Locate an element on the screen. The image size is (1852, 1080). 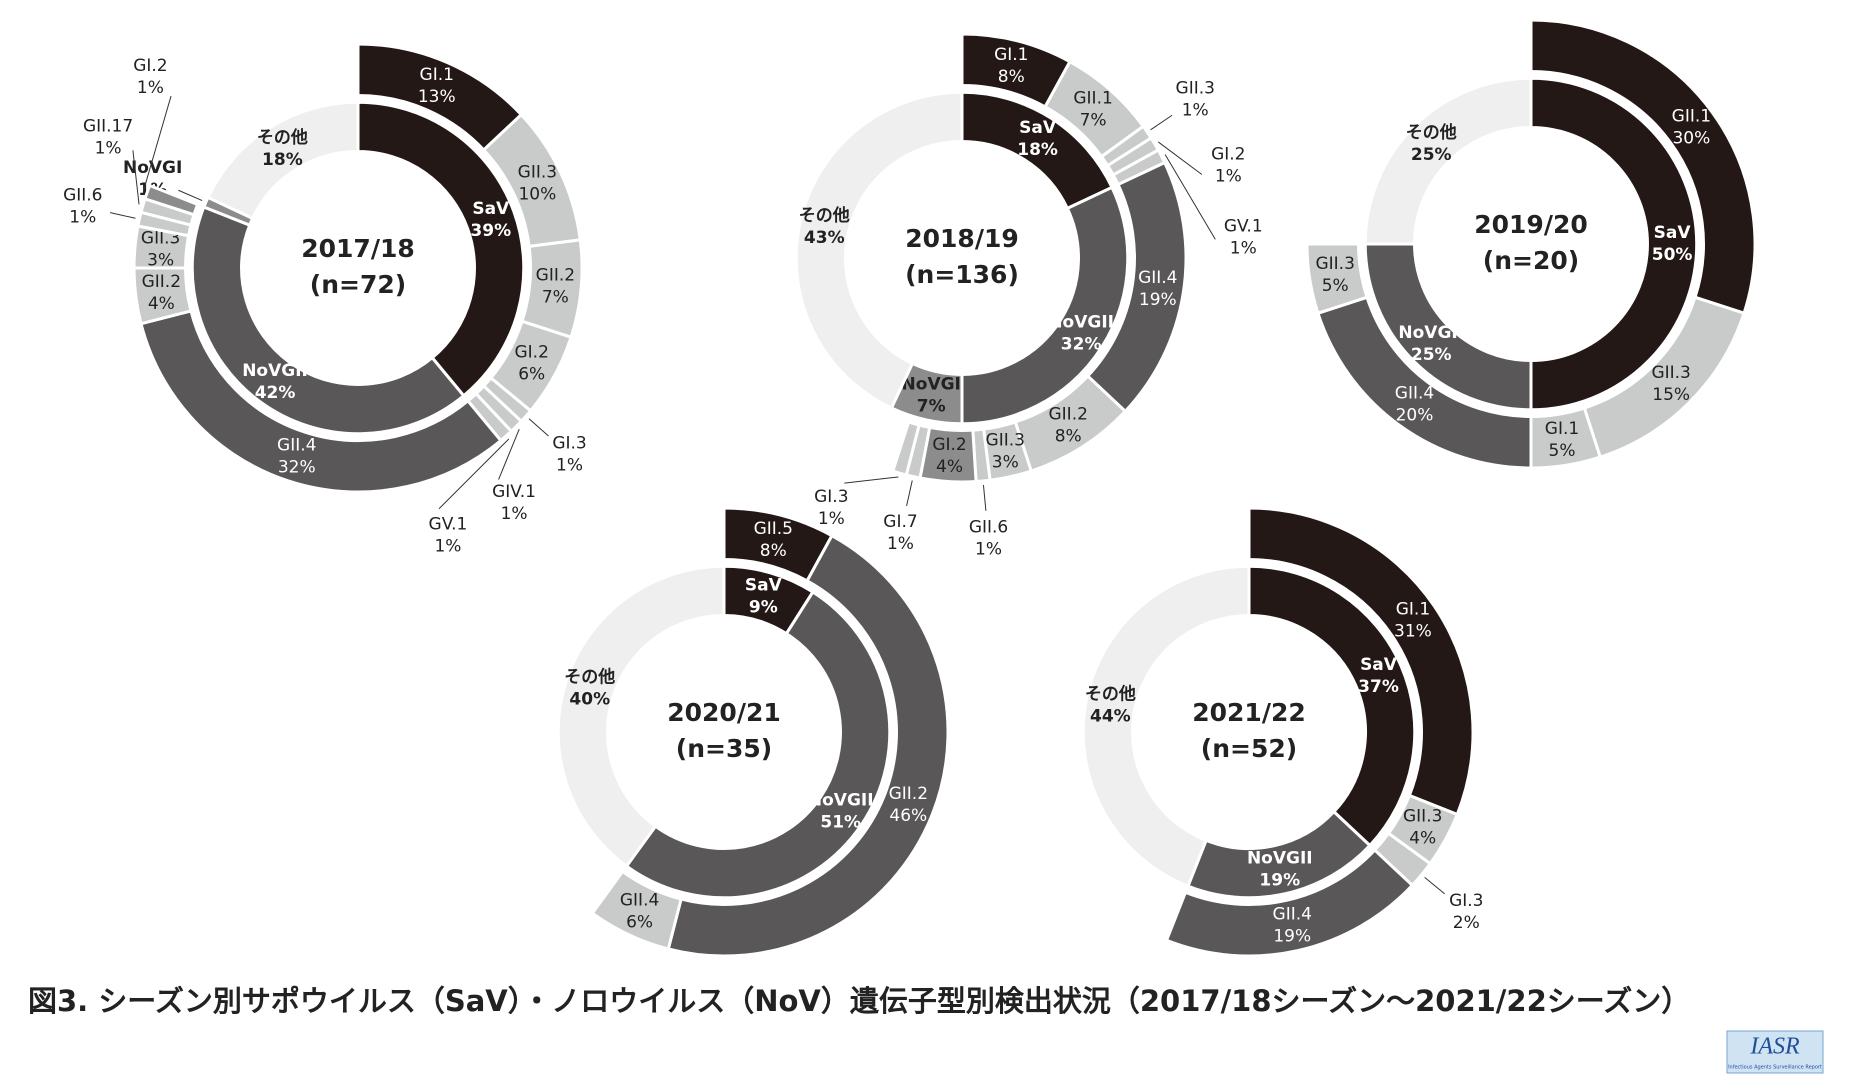
segment-value: 31% is located at coordinates (1413, 632).